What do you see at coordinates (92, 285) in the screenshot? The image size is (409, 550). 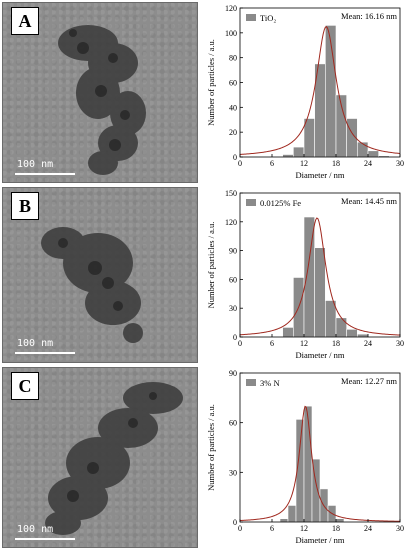 I see `particle-cluster-b` at bounding box center [92, 285].